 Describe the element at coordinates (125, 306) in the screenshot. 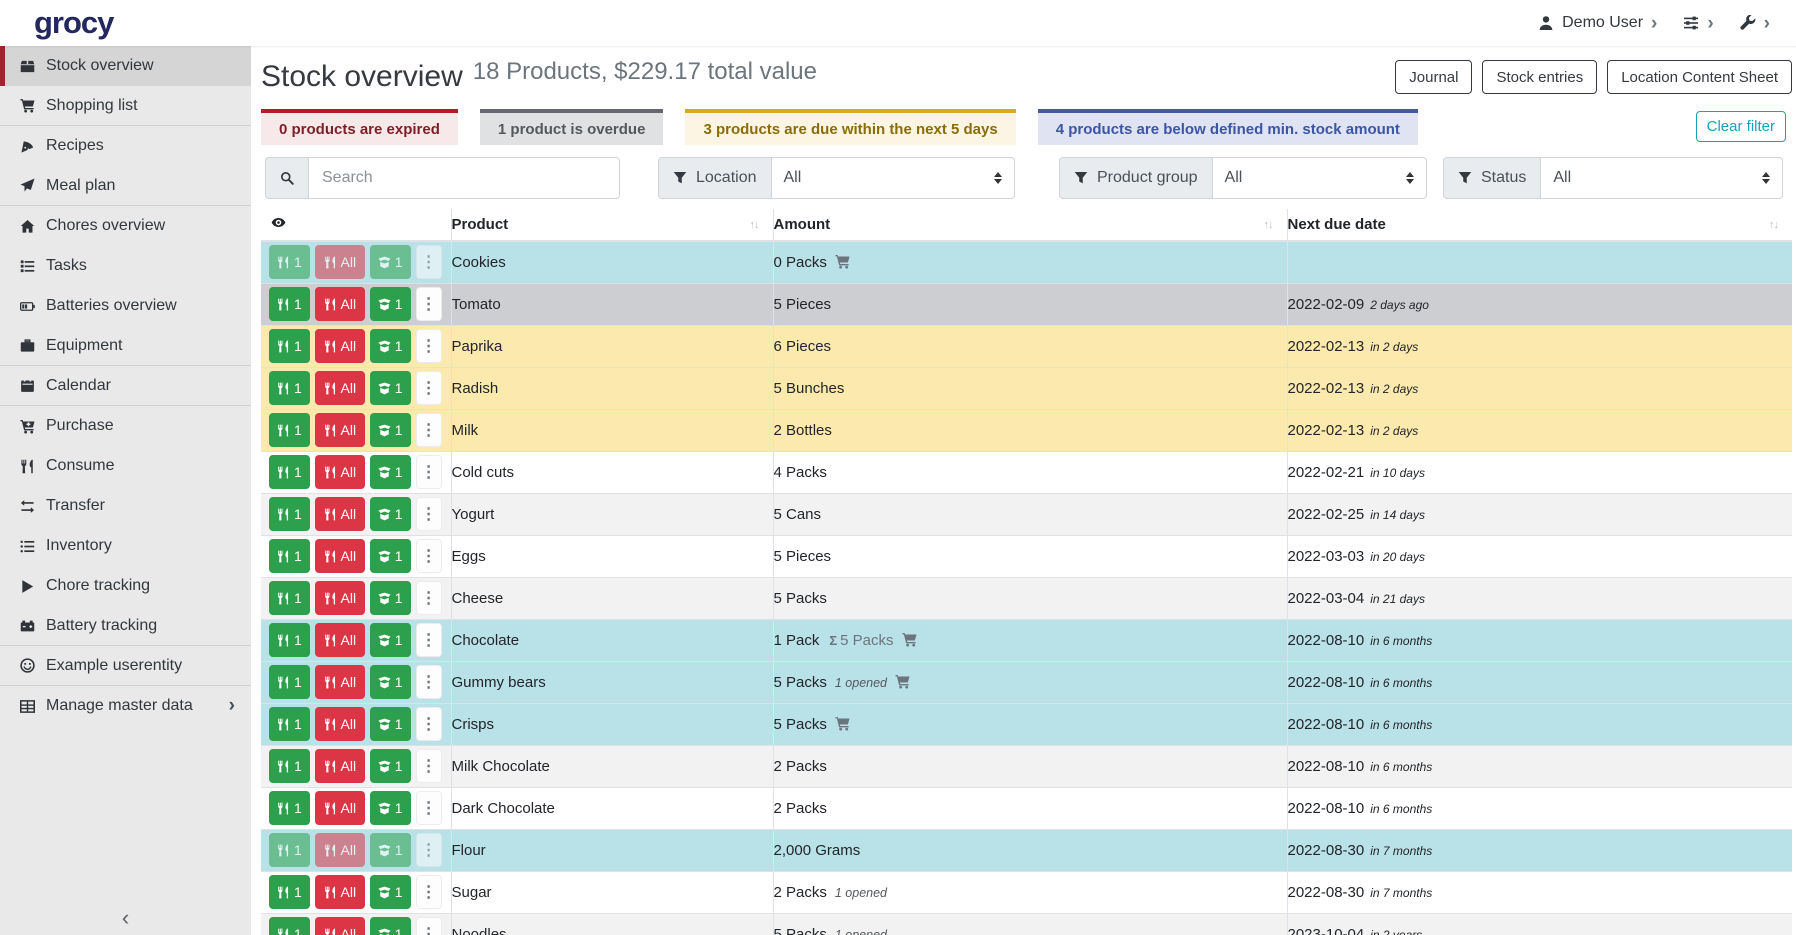

I see `sidebar-item-batteries-overview: Batteries overview` at that location.